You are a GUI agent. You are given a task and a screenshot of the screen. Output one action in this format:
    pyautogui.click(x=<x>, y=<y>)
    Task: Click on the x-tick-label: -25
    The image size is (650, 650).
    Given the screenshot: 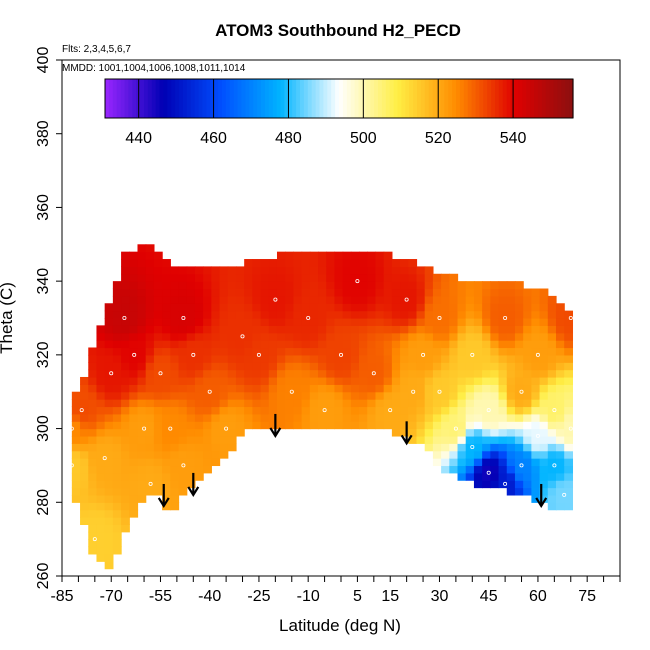 What is the action you would take?
    pyautogui.click(x=258, y=596)
    